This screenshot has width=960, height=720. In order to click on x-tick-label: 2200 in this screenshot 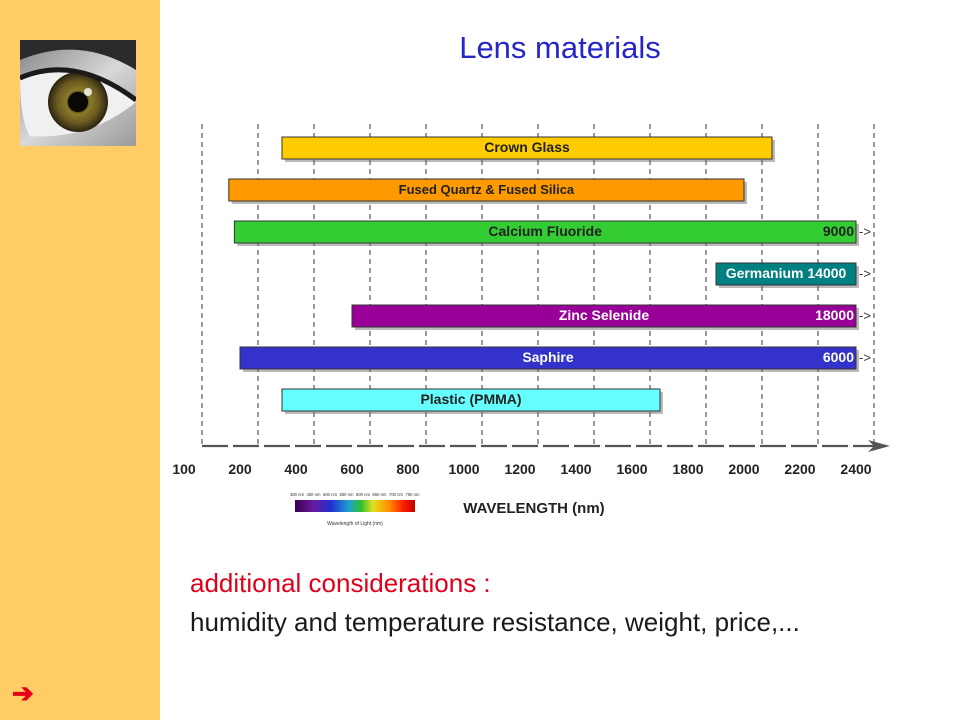, I will do `click(799, 469)`.